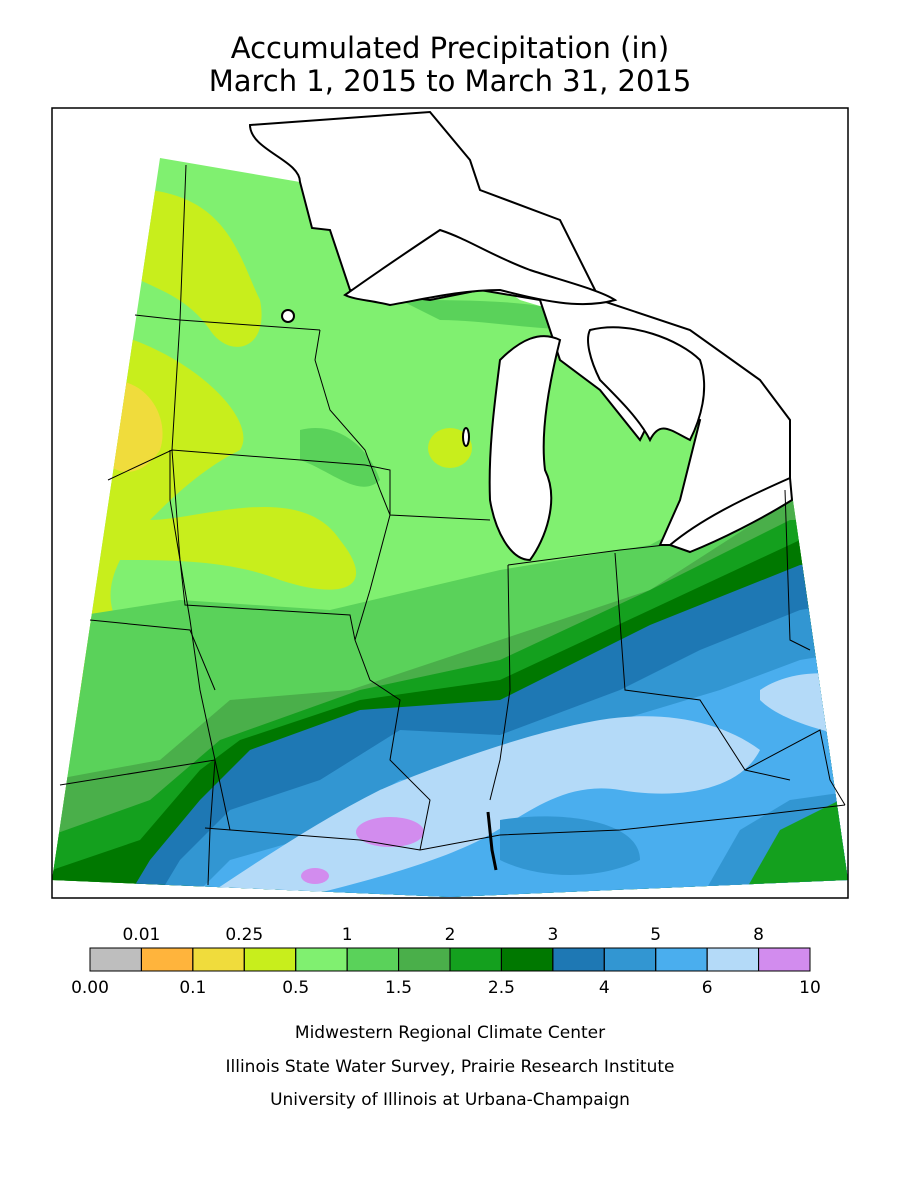 The image size is (900, 1204). What do you see at coordinates (244, 935) in the screenshot?
I see `legend-label: 0.25` at bounding box center [244, 935].